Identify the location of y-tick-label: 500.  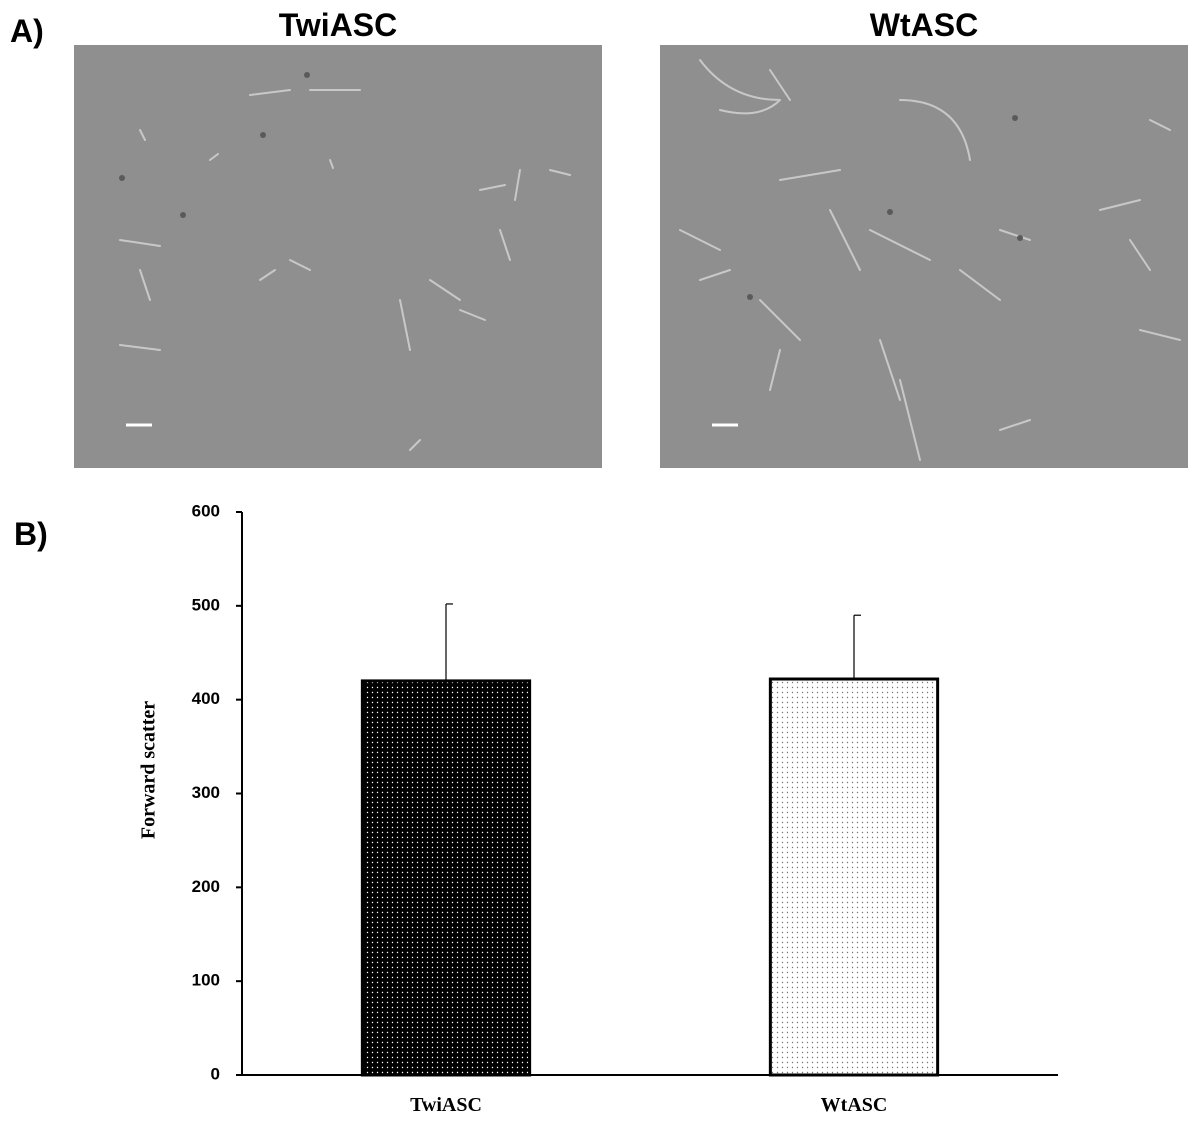
(206, 604).